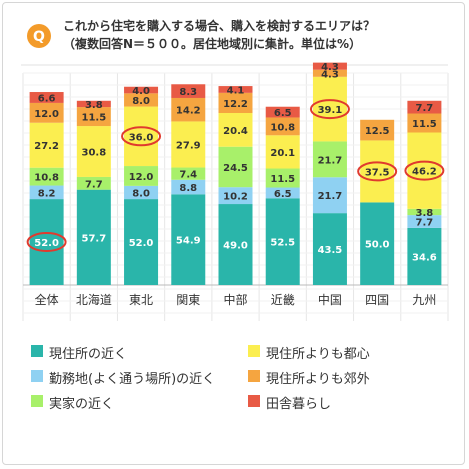  What do you see at coordinates (188, 300) in the screenshot?
I see `category-label: 関東` at bounding box center [188, 300].